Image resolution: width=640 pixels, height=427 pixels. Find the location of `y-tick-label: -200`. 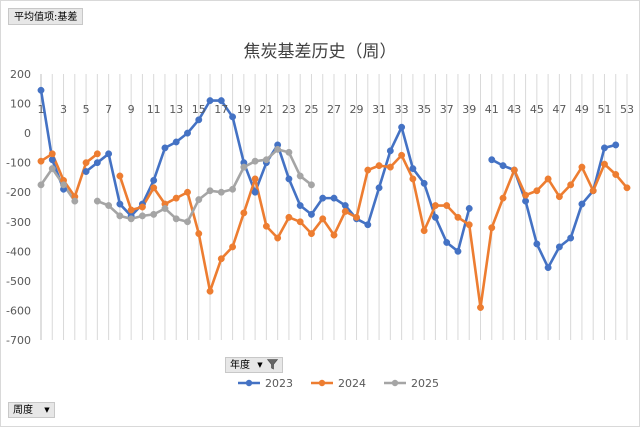

y-tick-label: -200 is located at coordinates (18, 192).